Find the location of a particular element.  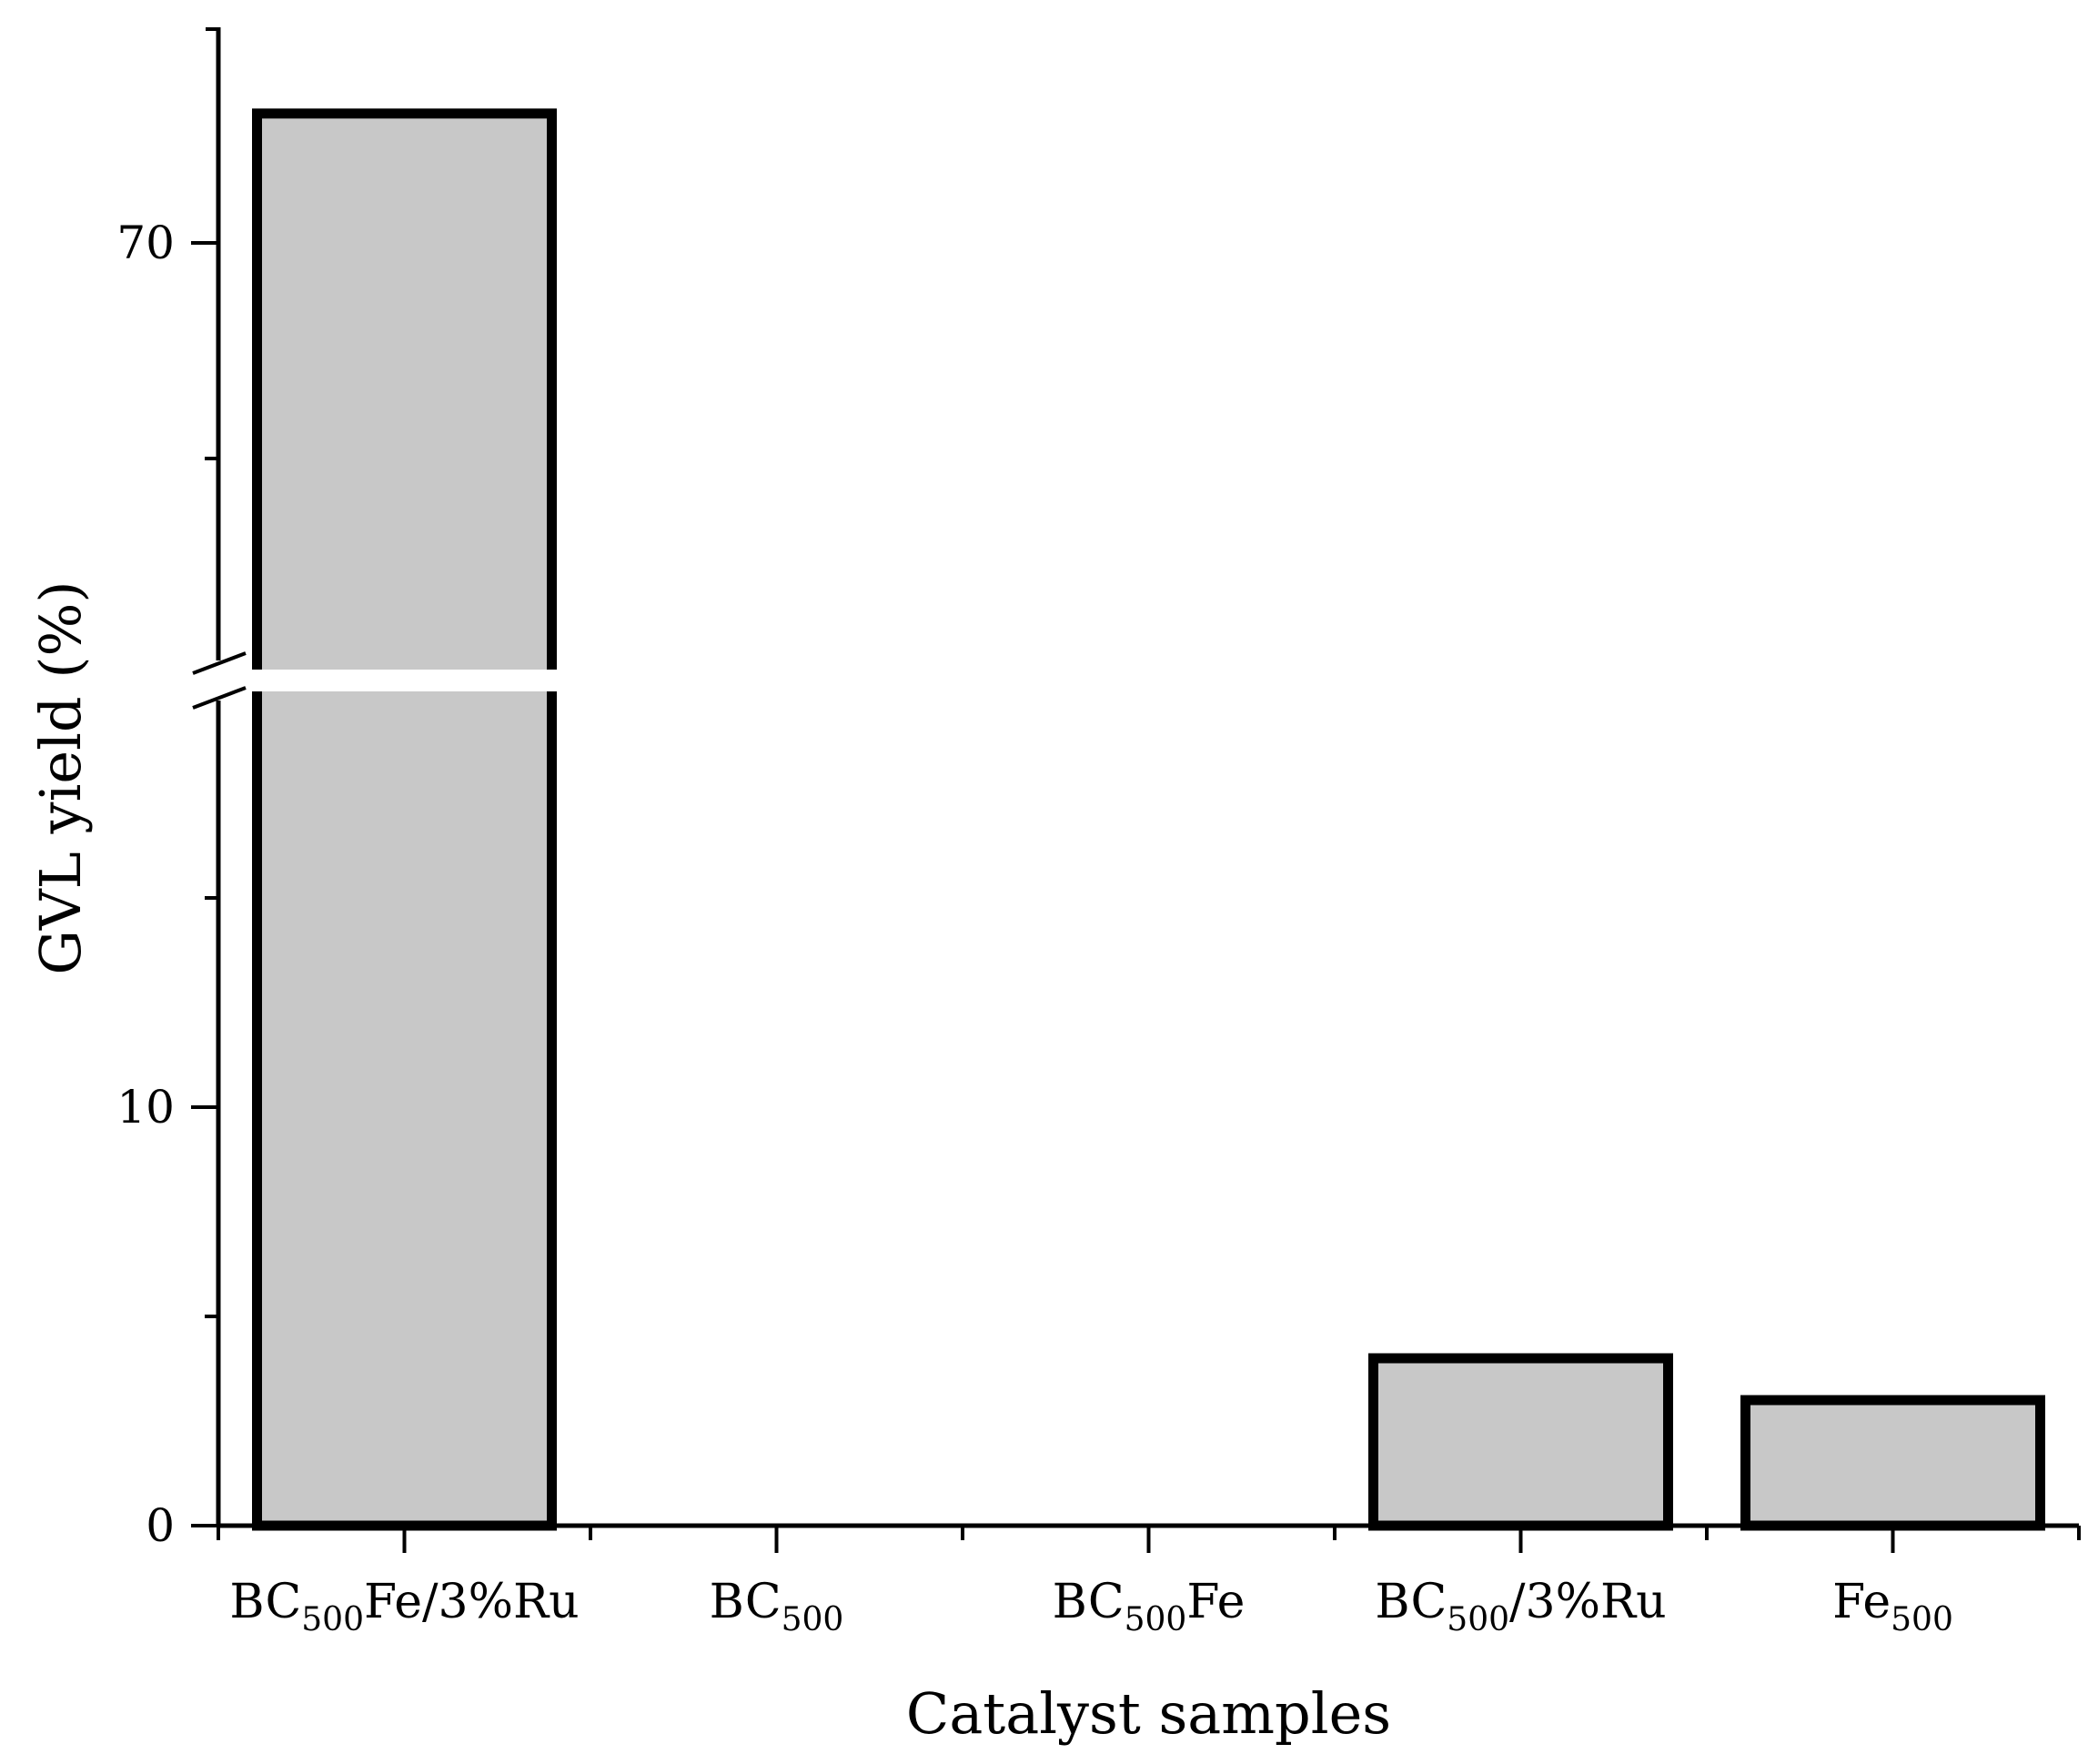

x-tick-label-1: BC500 is located at coordinates (777, 1607).